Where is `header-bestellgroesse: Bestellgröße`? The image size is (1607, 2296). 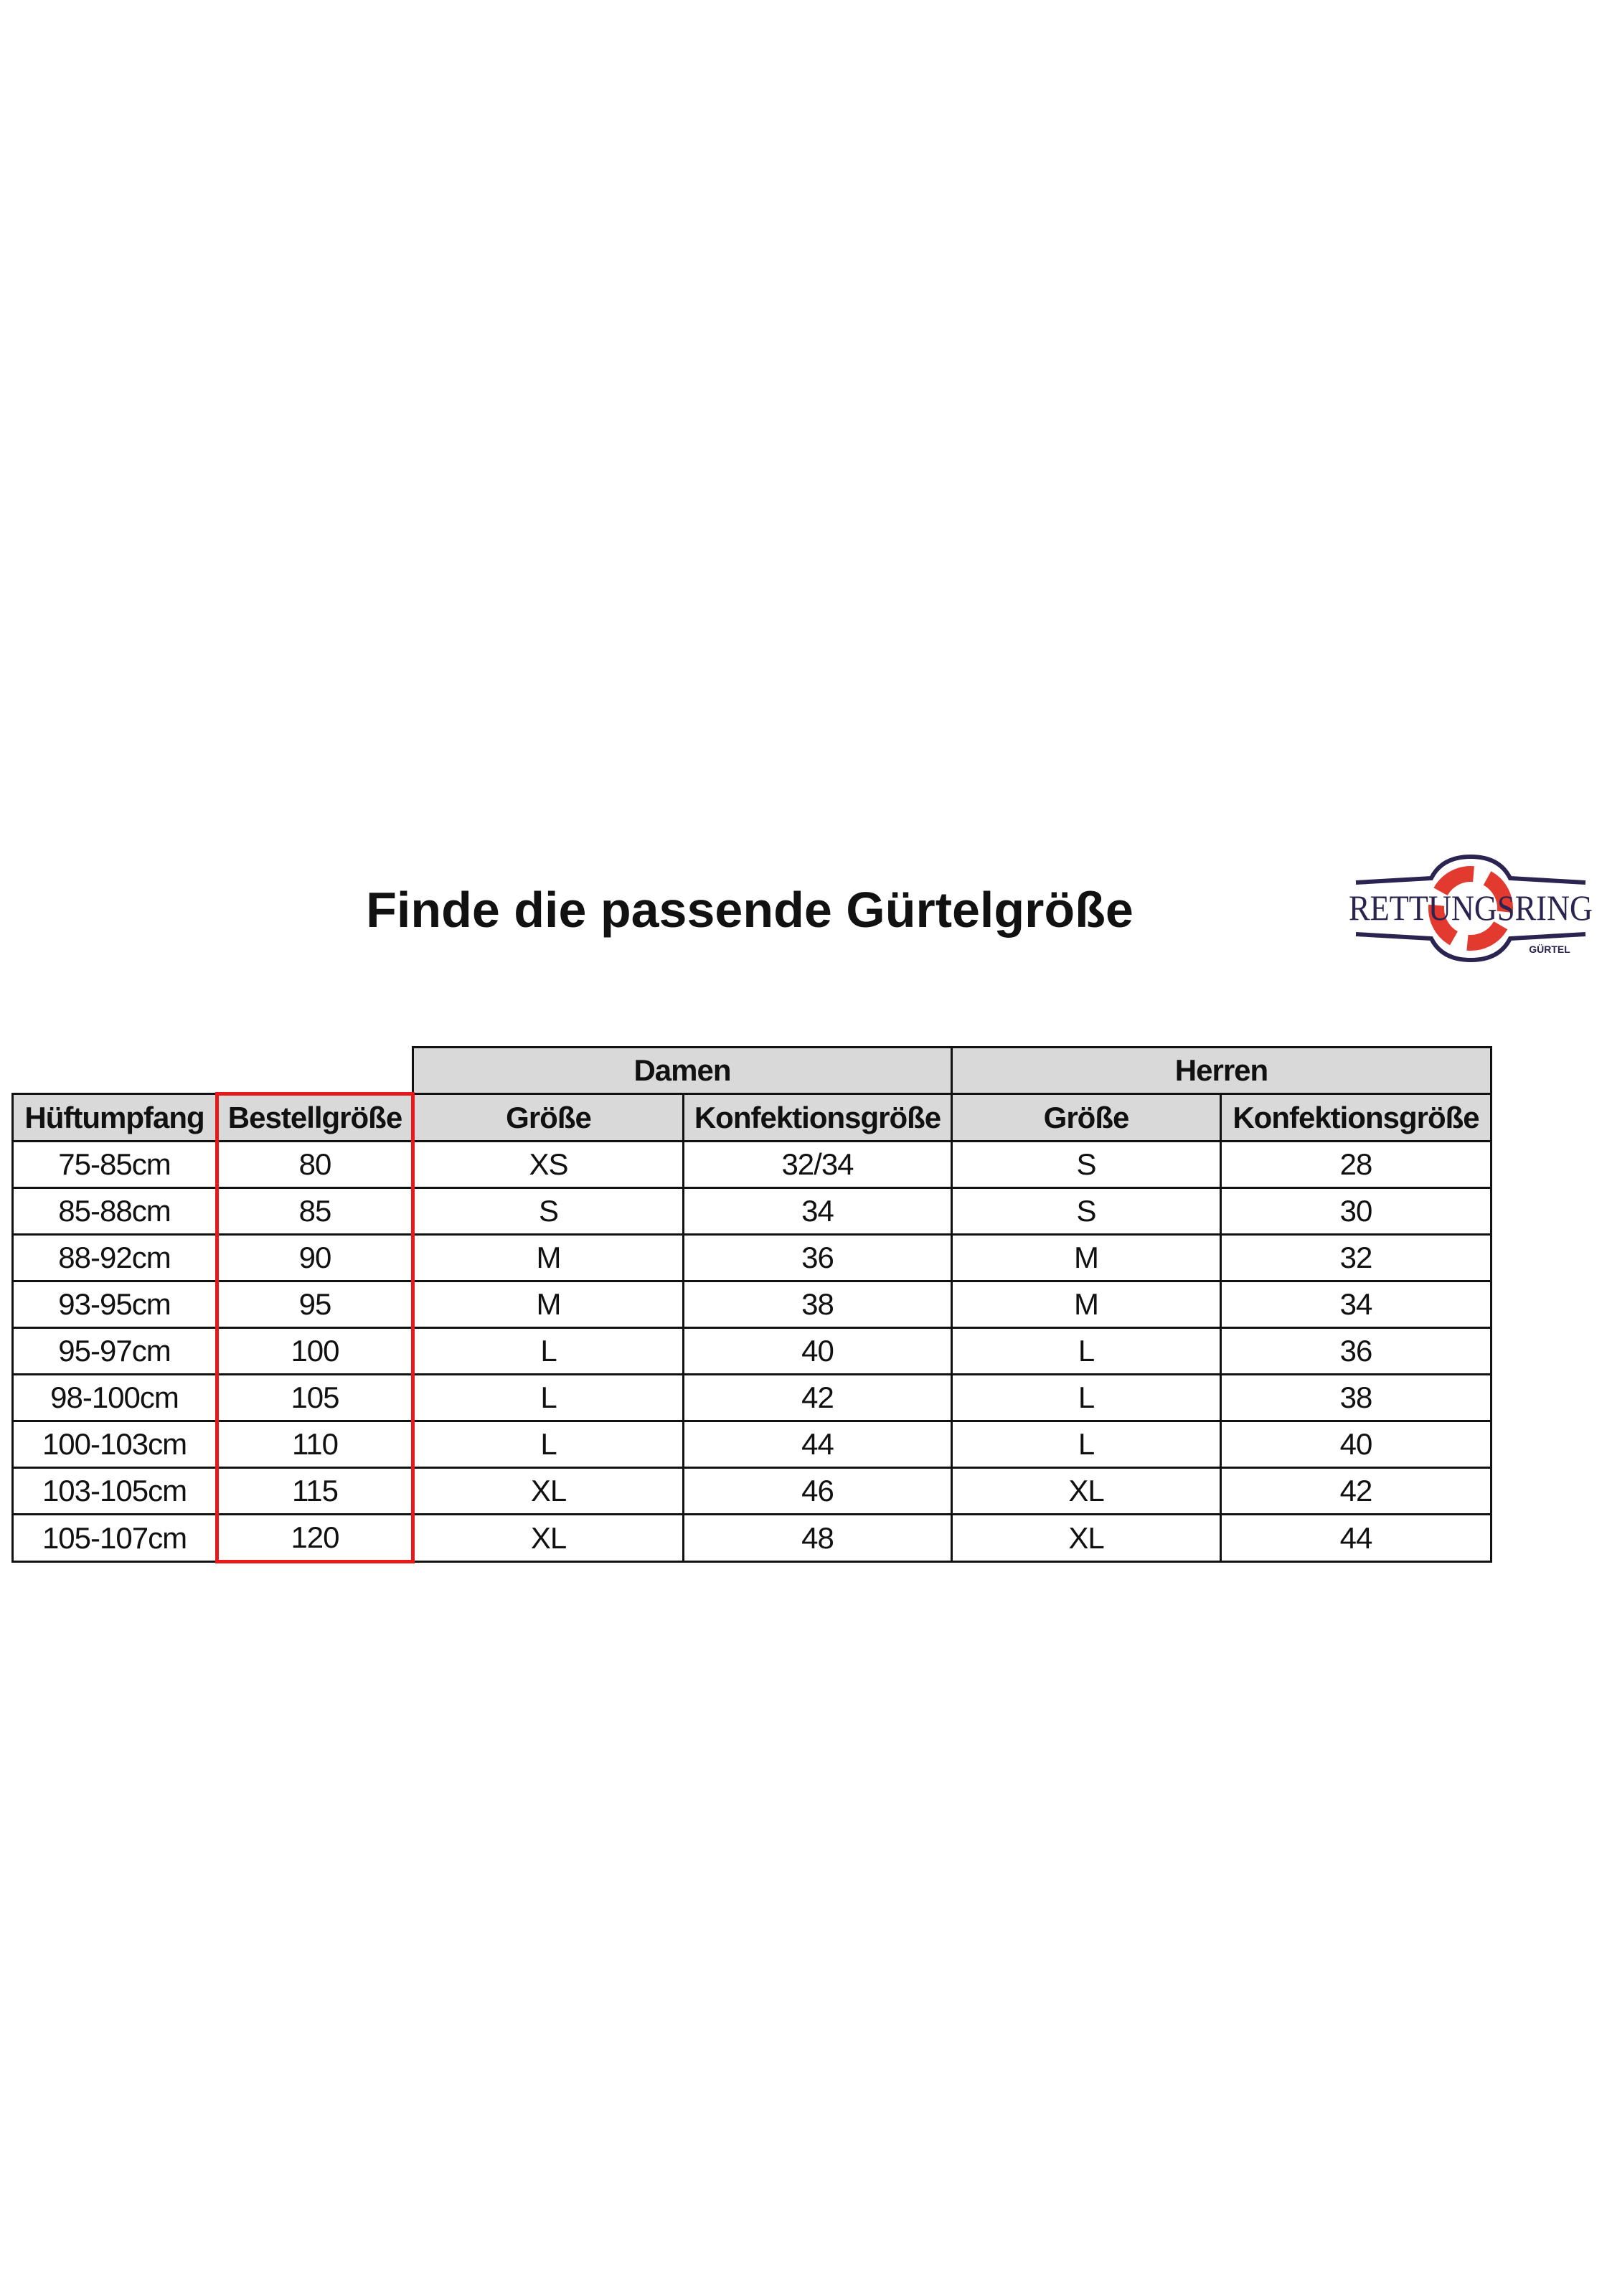 header-bestellgroesse: Bestellgröße is located at coordinates (315, 1117).